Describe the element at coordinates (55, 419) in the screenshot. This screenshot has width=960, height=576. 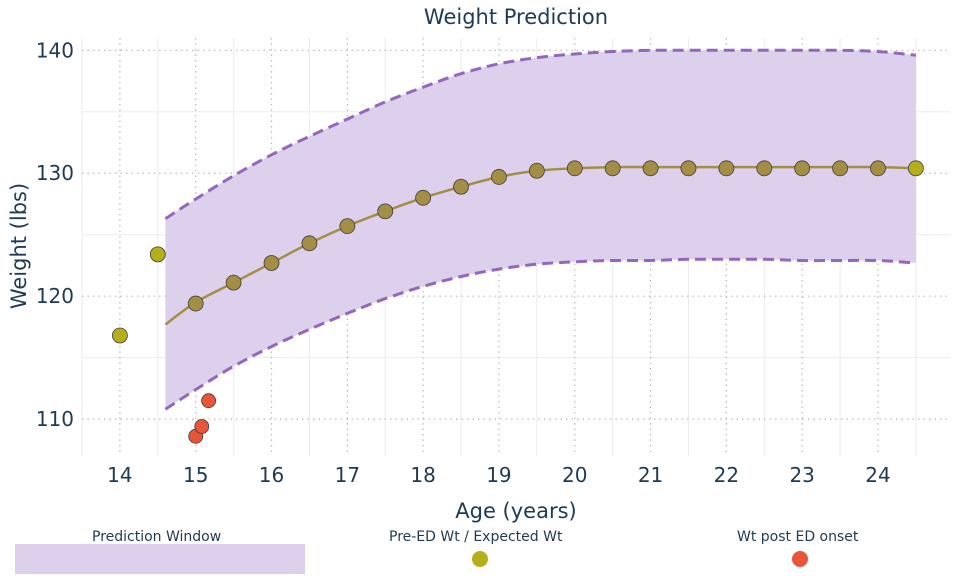
I see `y-tick-label: 110` at that location.